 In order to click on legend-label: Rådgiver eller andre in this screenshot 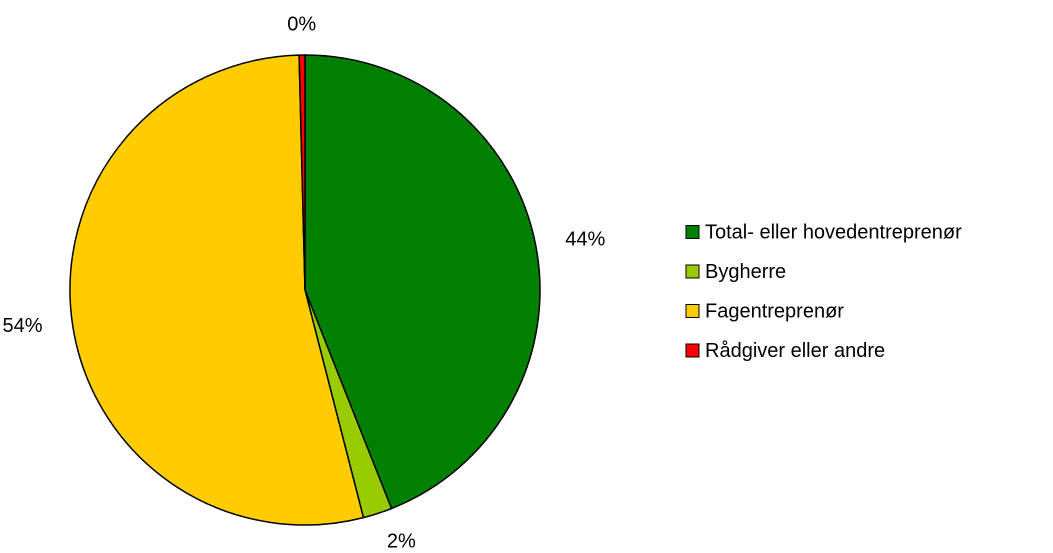, I will do `click(795, 351)`.